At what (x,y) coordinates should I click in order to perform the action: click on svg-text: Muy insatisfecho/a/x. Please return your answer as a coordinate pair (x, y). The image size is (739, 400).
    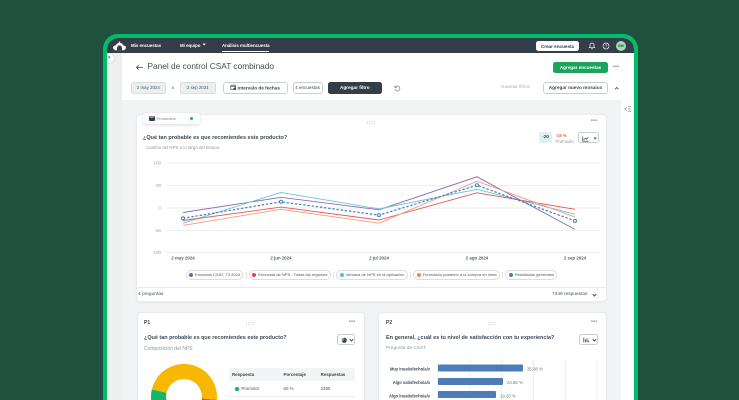
    Looking at the image, I should click on (410, 368).